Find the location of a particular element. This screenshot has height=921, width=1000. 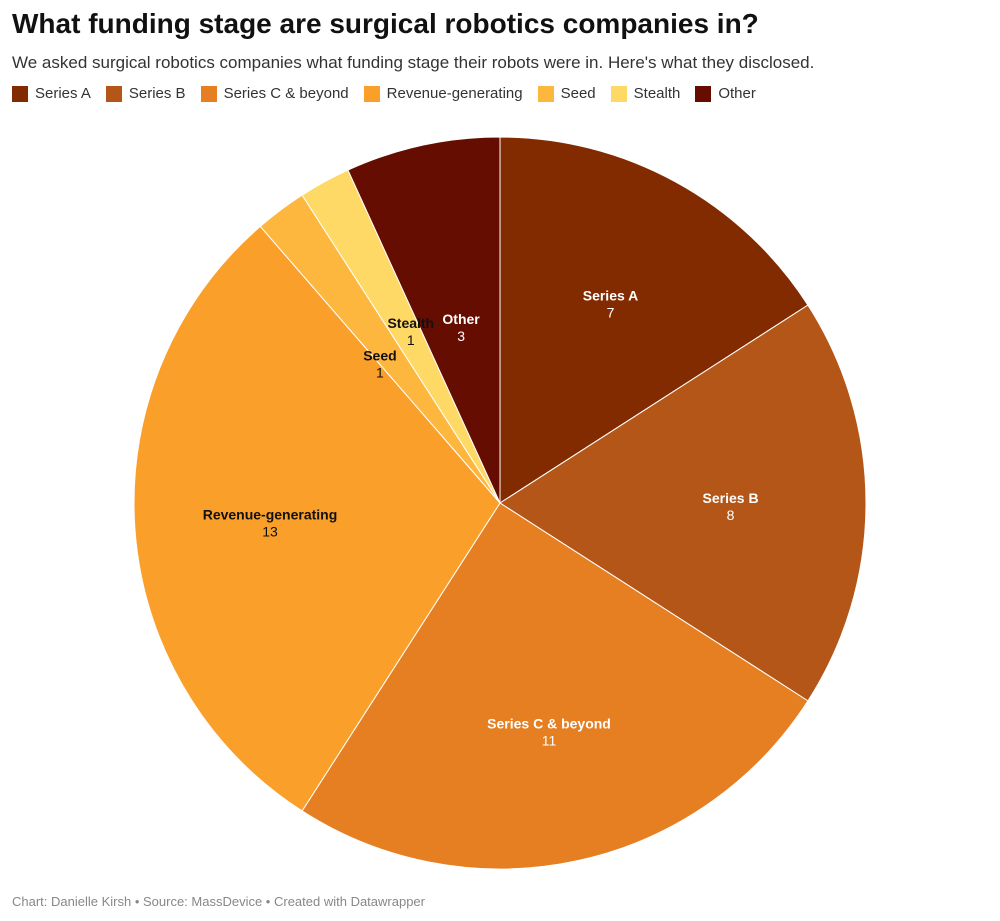

legend-label: Stealth is located at coordinates (657, 93).